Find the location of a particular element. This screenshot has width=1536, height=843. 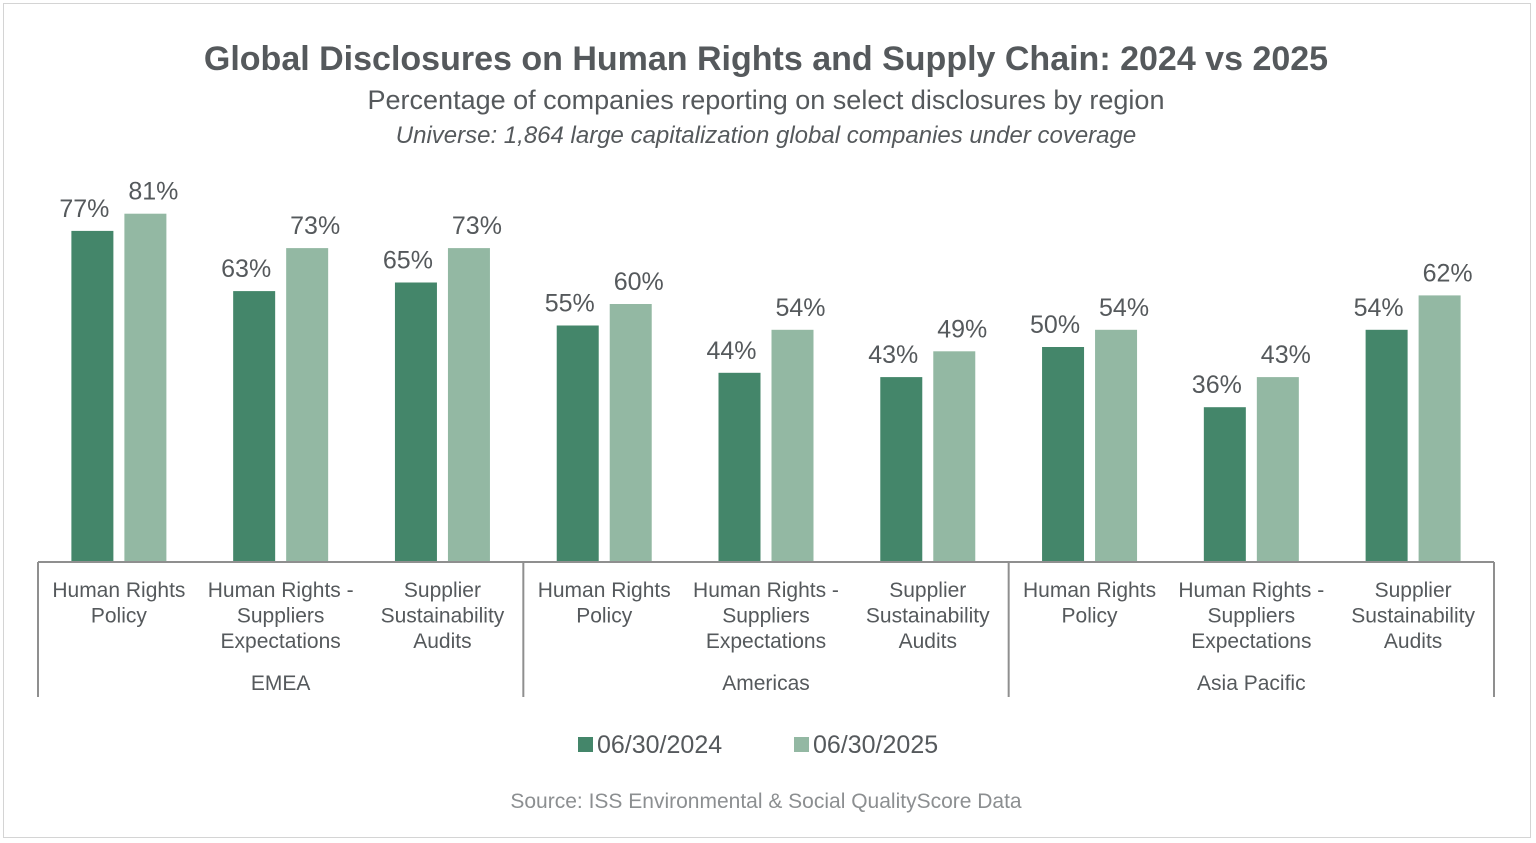

data-label: 65% is located at coordinates (408, 261).